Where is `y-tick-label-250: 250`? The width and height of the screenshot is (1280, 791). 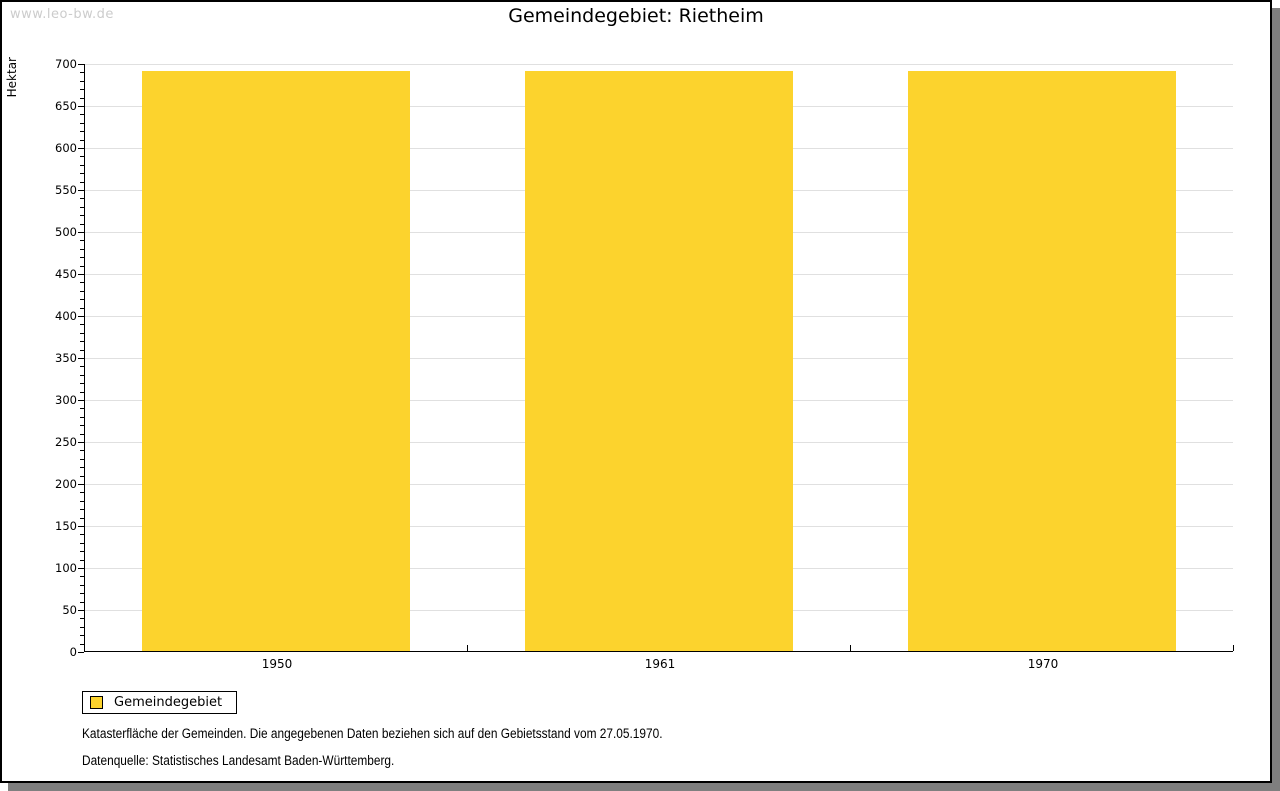 y-tick-label-250: 250 is located at coordinates (66, 442).